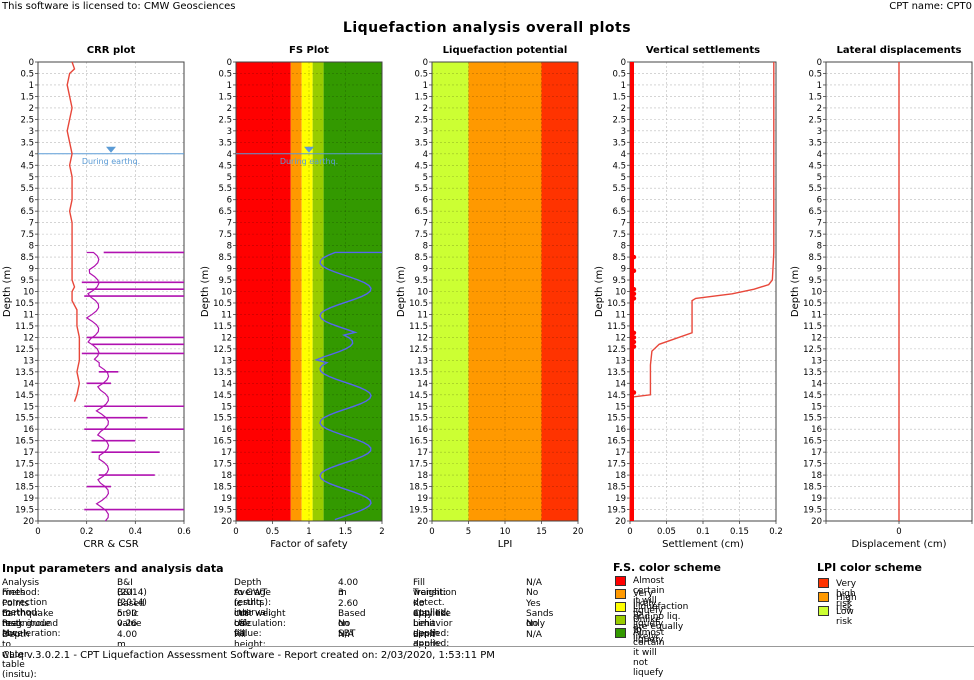 This screenshot has height=680, width=974. Describe the element at coordinates (348, 386) in the screenshot. I see `fs-curve` at that location.